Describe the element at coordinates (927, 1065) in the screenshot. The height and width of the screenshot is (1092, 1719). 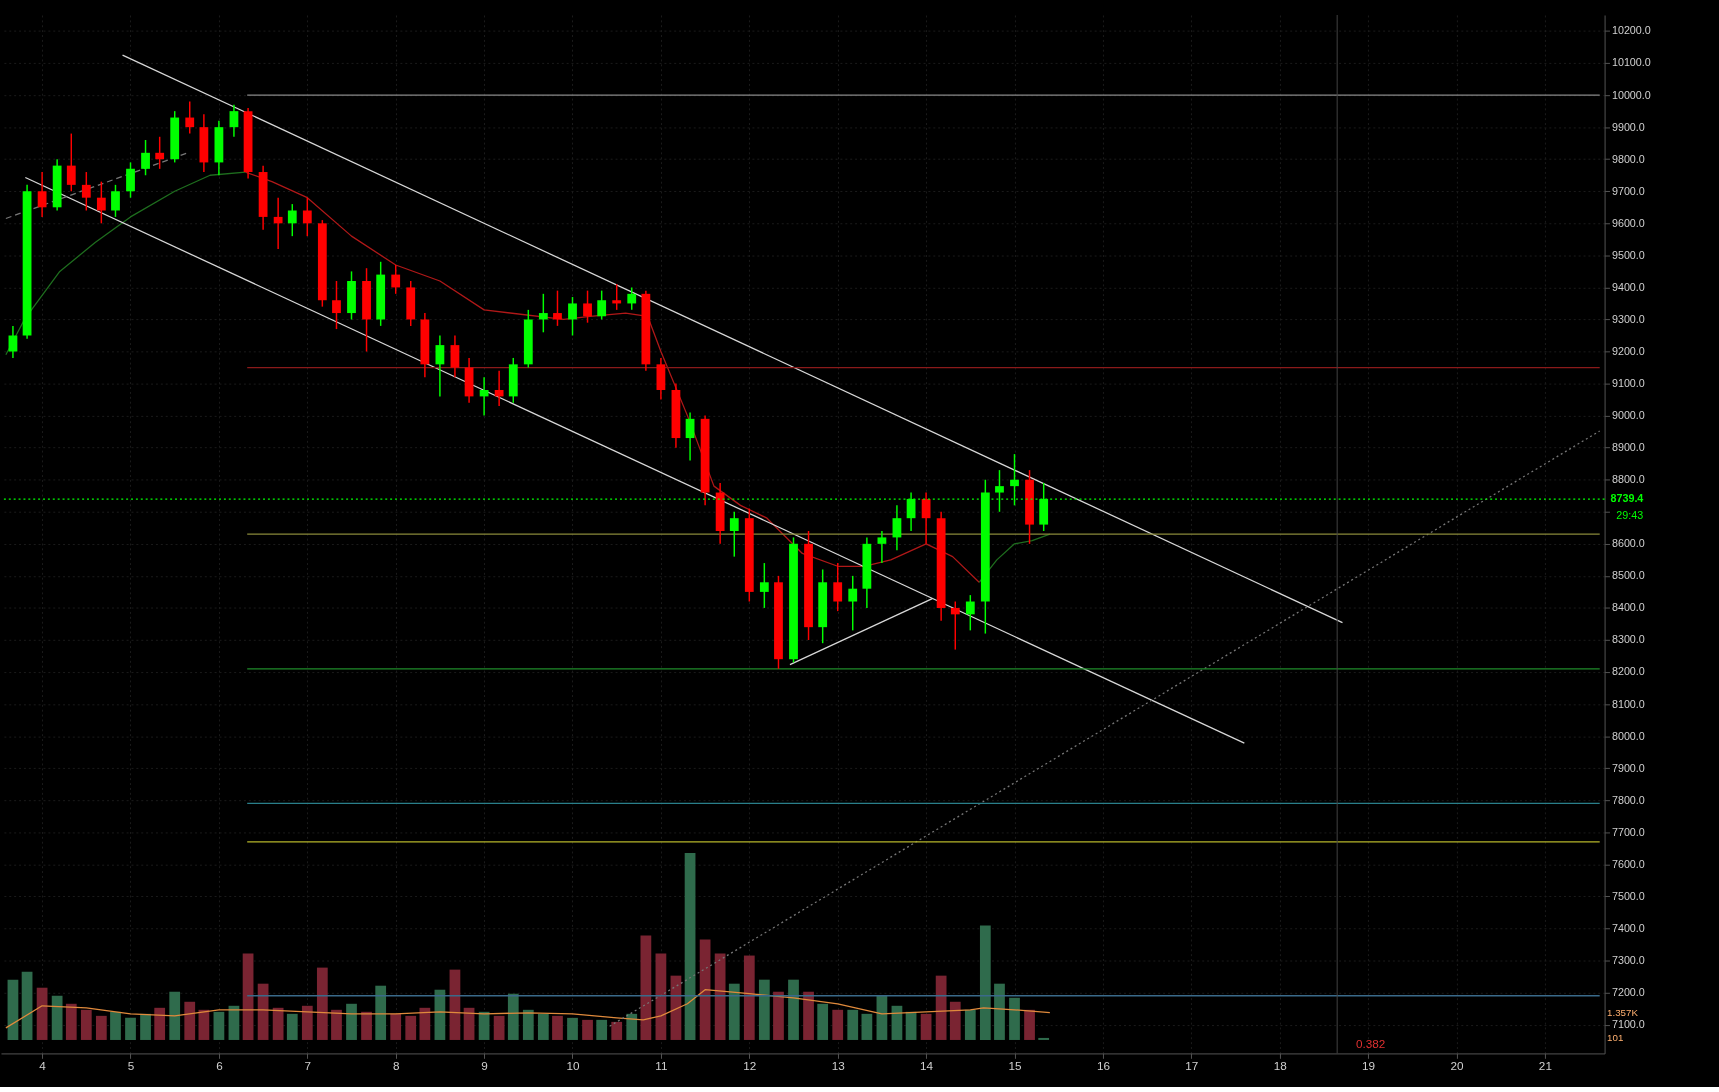
I see `x-tick-label: 14` at that location.